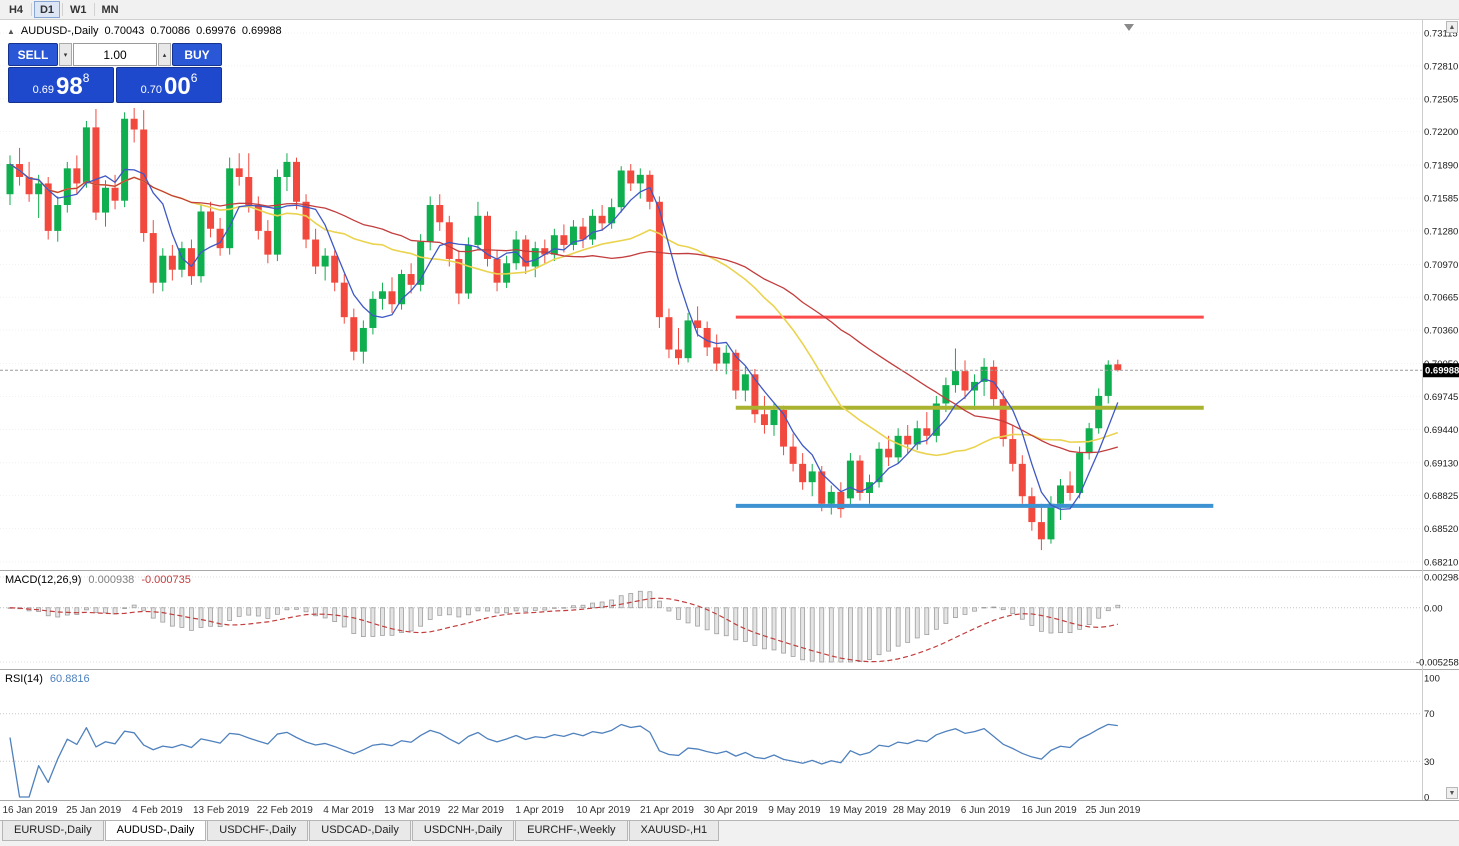 This screenshot has width=1459, height=846. What do you see at coordinates (78, 9) in the screenshot?
I see `timeframe-w1-button: W1` at bounding box center [78, 9].